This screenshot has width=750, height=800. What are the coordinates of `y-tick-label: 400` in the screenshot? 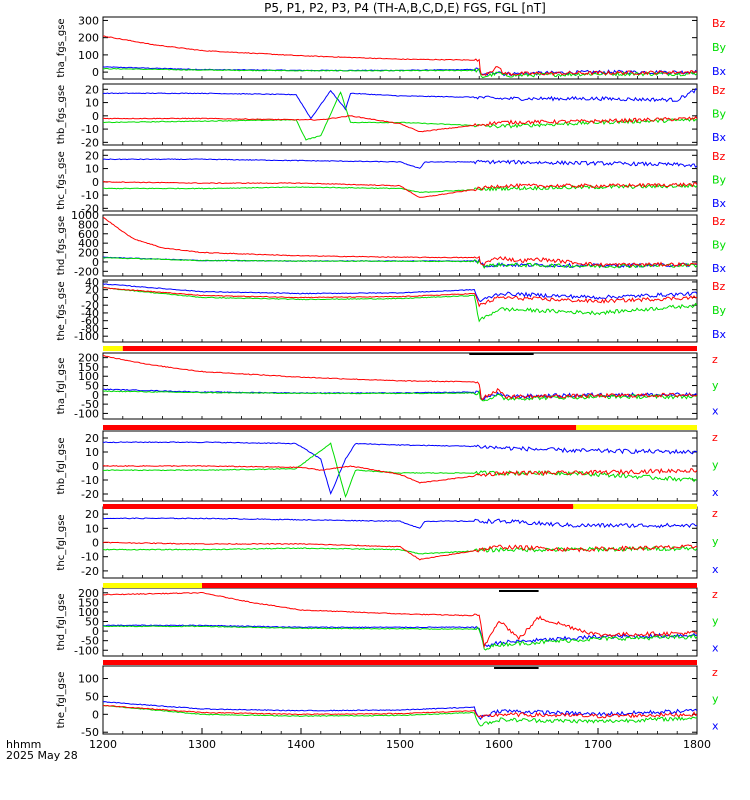 It's located at (88, 243).